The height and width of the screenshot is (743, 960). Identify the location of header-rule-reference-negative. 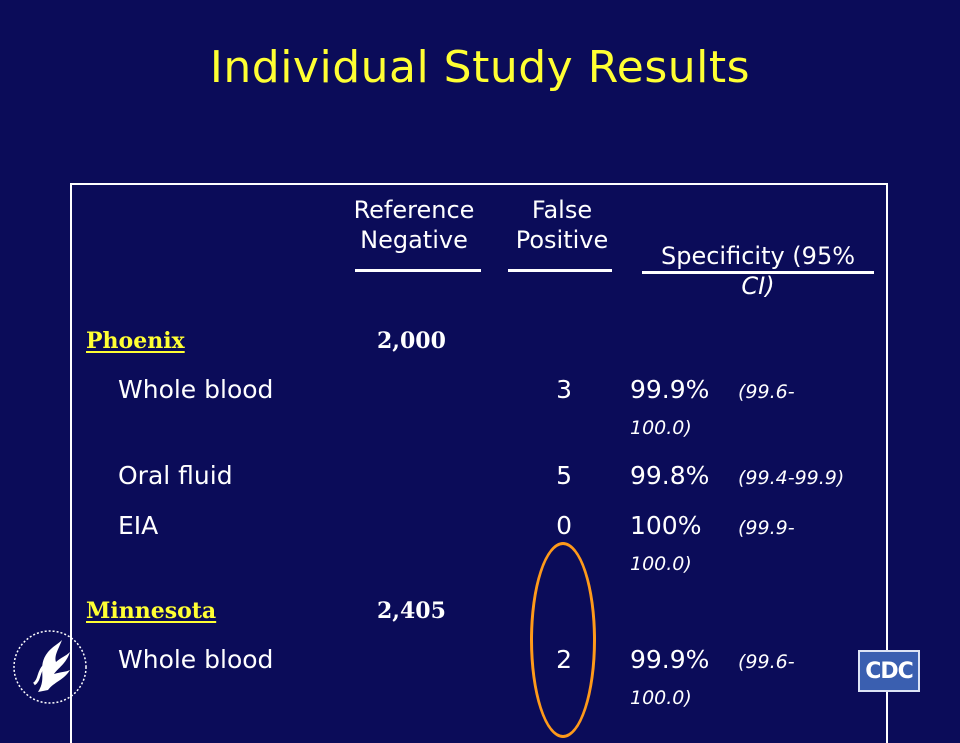
(418, 270).